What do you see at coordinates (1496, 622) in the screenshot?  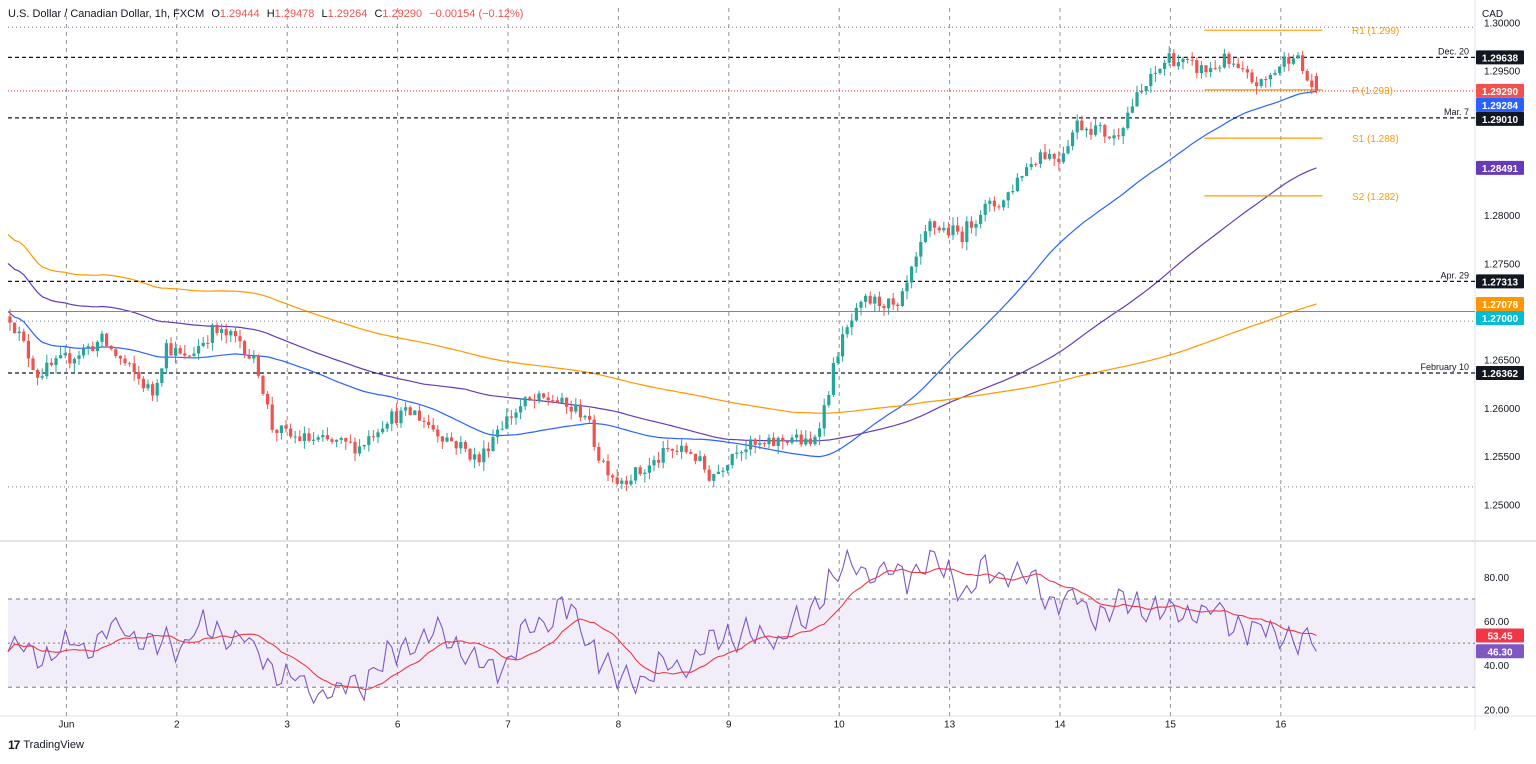 I see `rsi-tick-label: 60.00` at bounding box center [1496, 622].